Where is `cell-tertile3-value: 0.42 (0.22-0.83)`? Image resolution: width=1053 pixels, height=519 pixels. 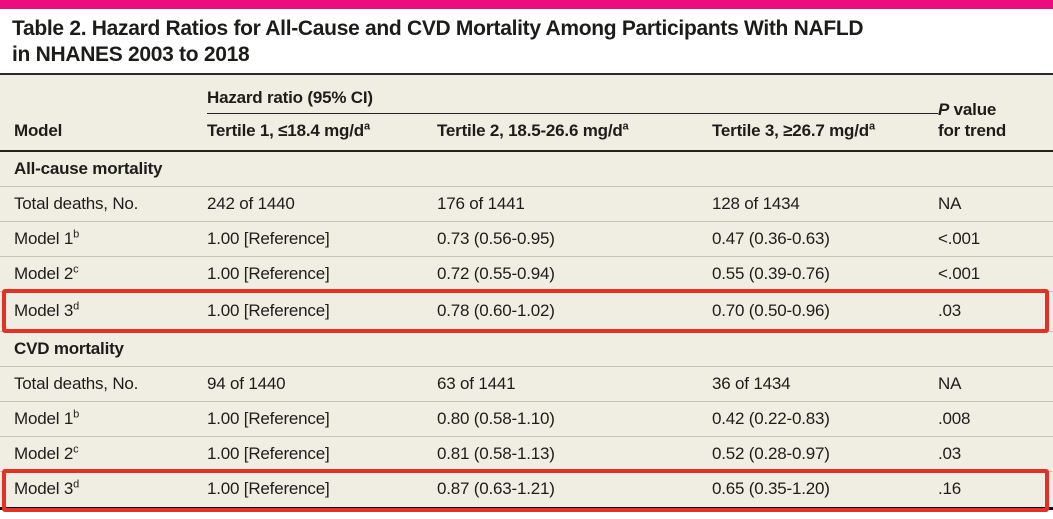 cell-tertile3-value: 0.42 (0.22-0.83) is located at coordinates (825, 418).